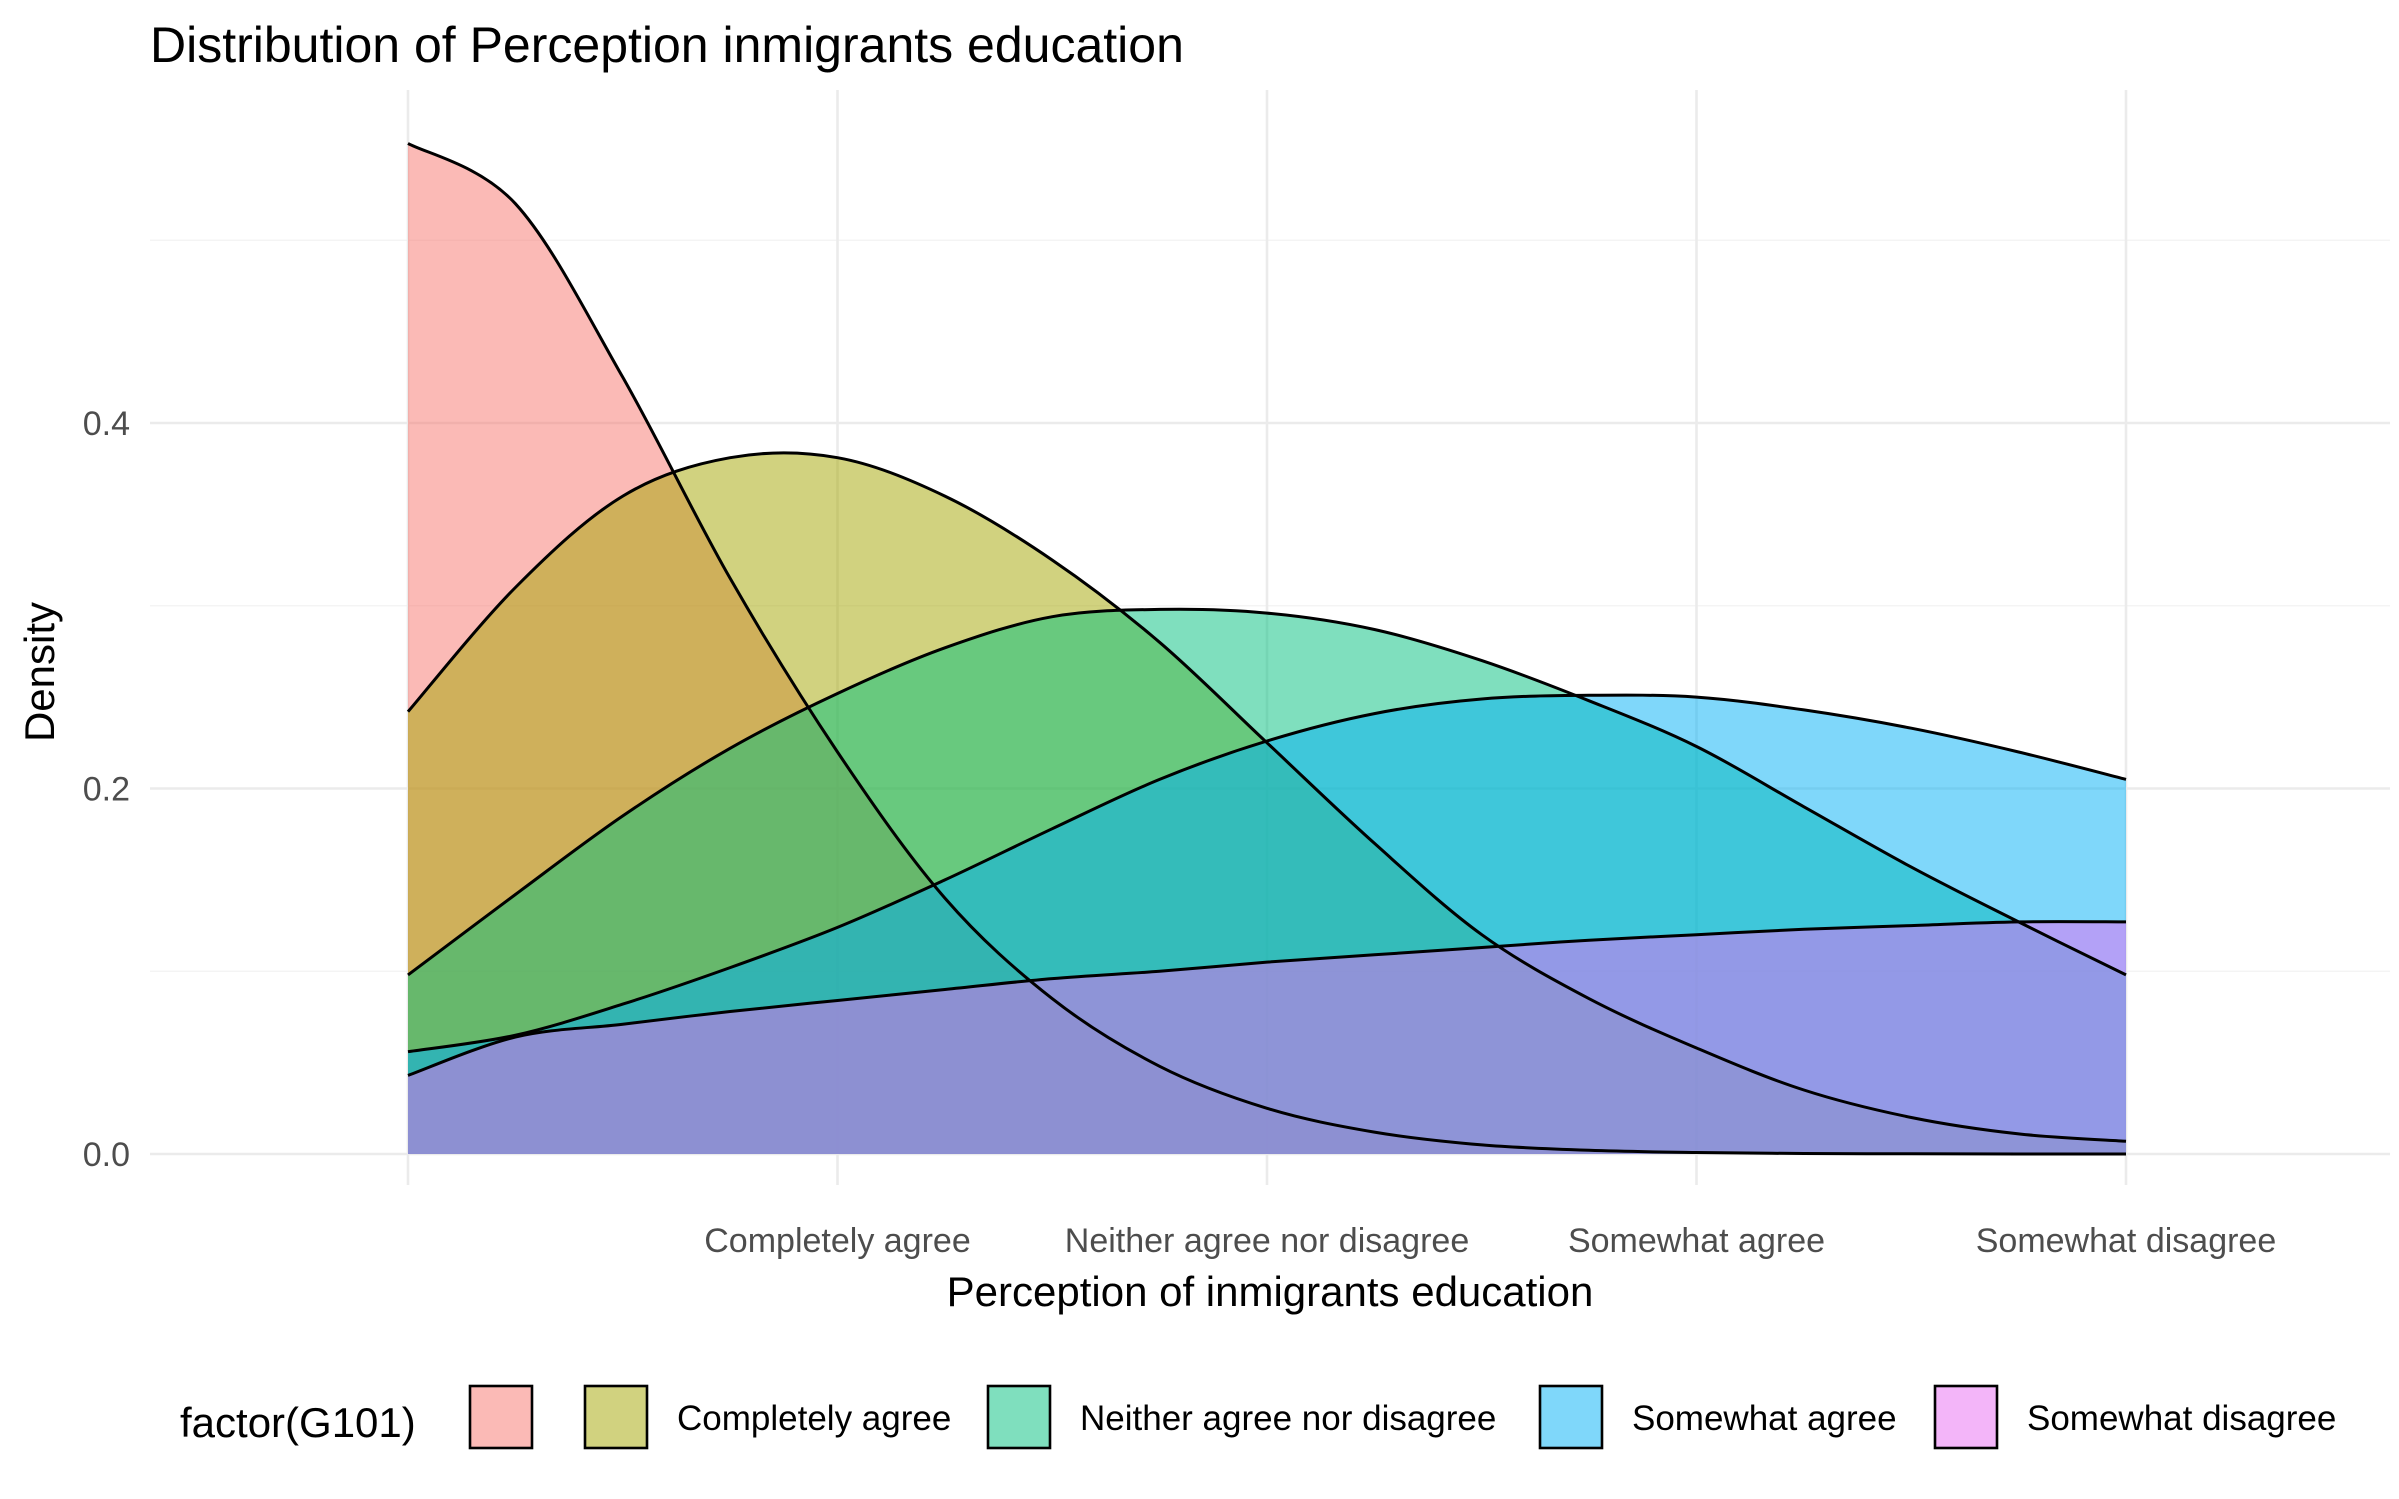 The width and height of the screenshot is (2399, 1499). What do you see at coordinates (1288, 1418) in the screenshot?
I see `legend-label: Neither agree nor disagree` at bounding box center [1288, 1418].